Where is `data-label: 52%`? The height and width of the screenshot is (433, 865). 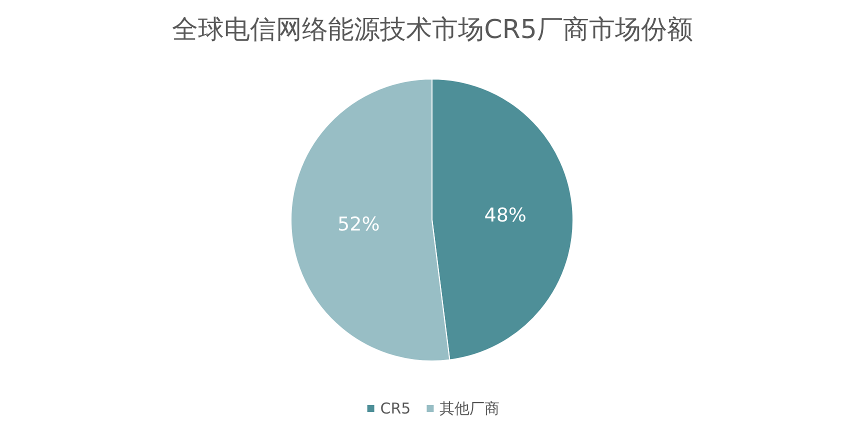
data-label: 52% is located at coordinates (359, 225).